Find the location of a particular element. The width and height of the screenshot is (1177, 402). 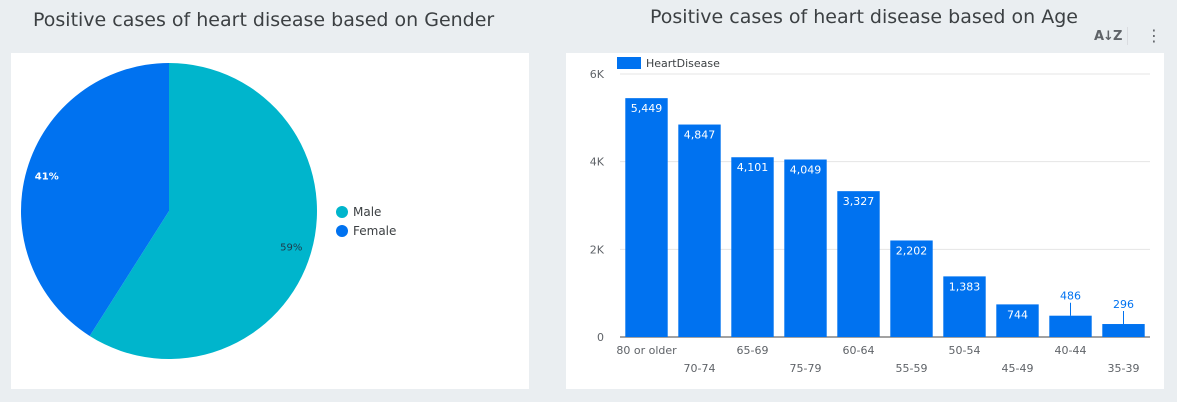

bar-value-label: 4,049 is located at coordinates (806, 170).